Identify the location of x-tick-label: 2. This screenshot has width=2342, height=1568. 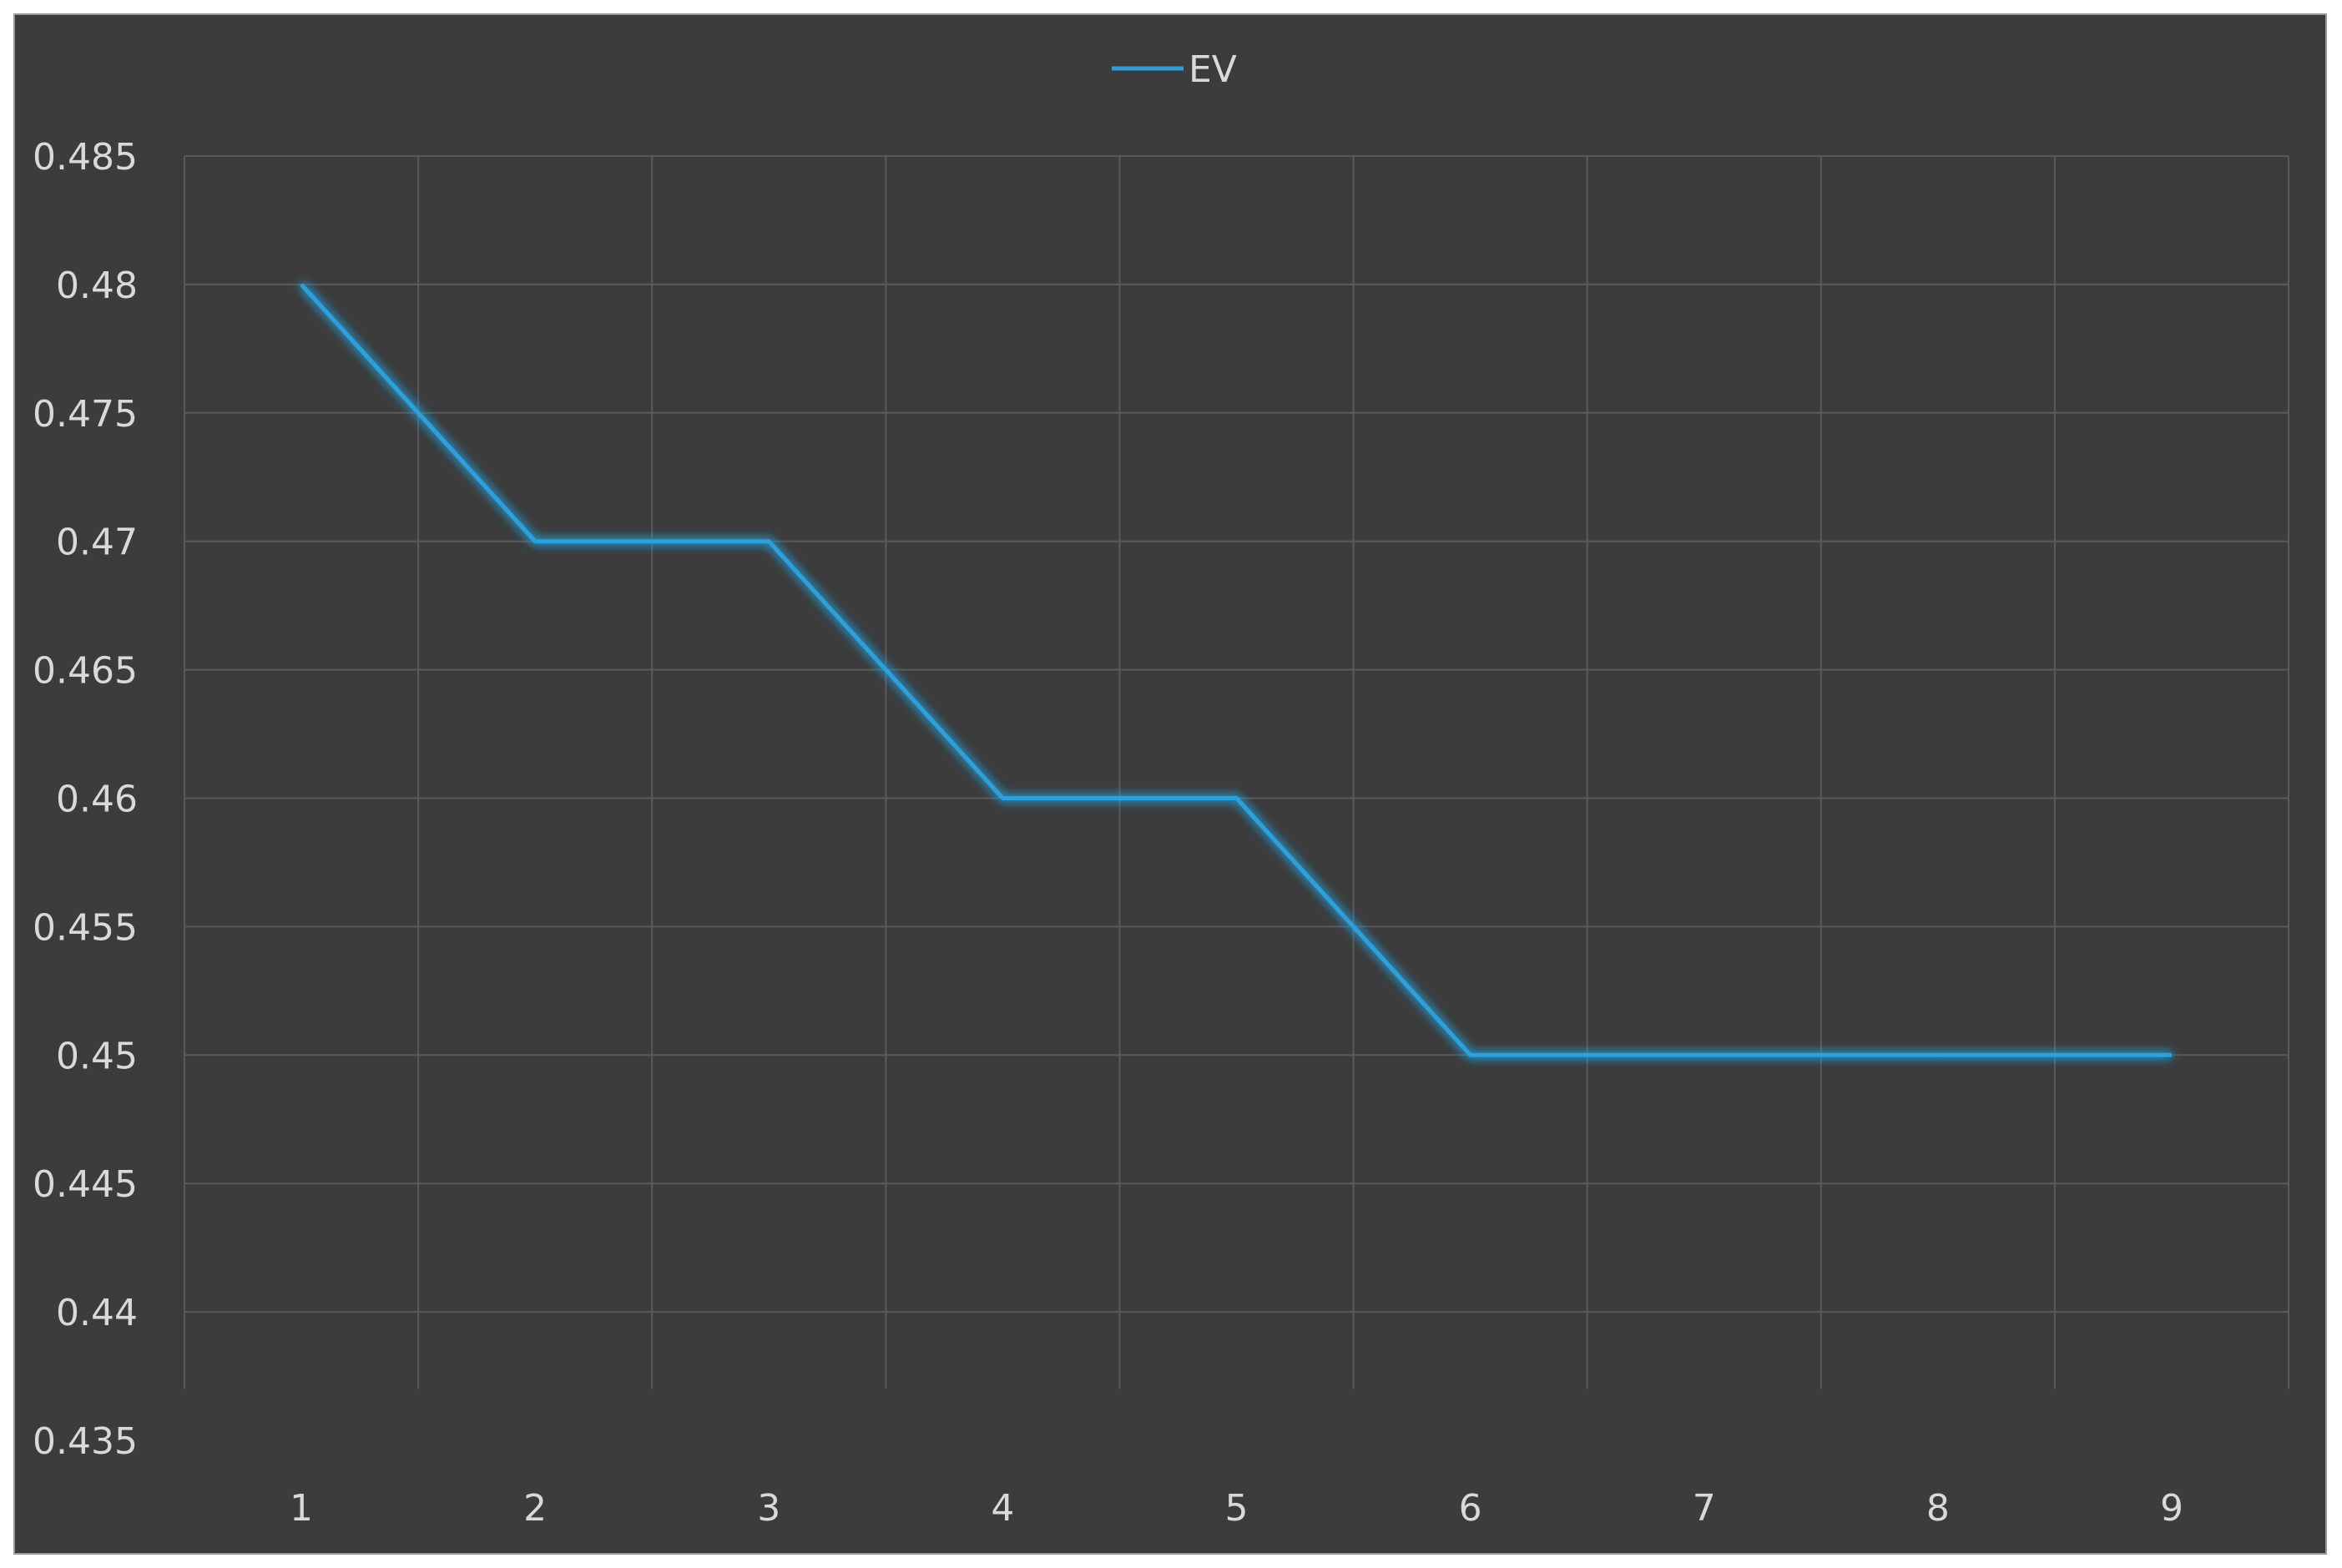
(535, 1508).